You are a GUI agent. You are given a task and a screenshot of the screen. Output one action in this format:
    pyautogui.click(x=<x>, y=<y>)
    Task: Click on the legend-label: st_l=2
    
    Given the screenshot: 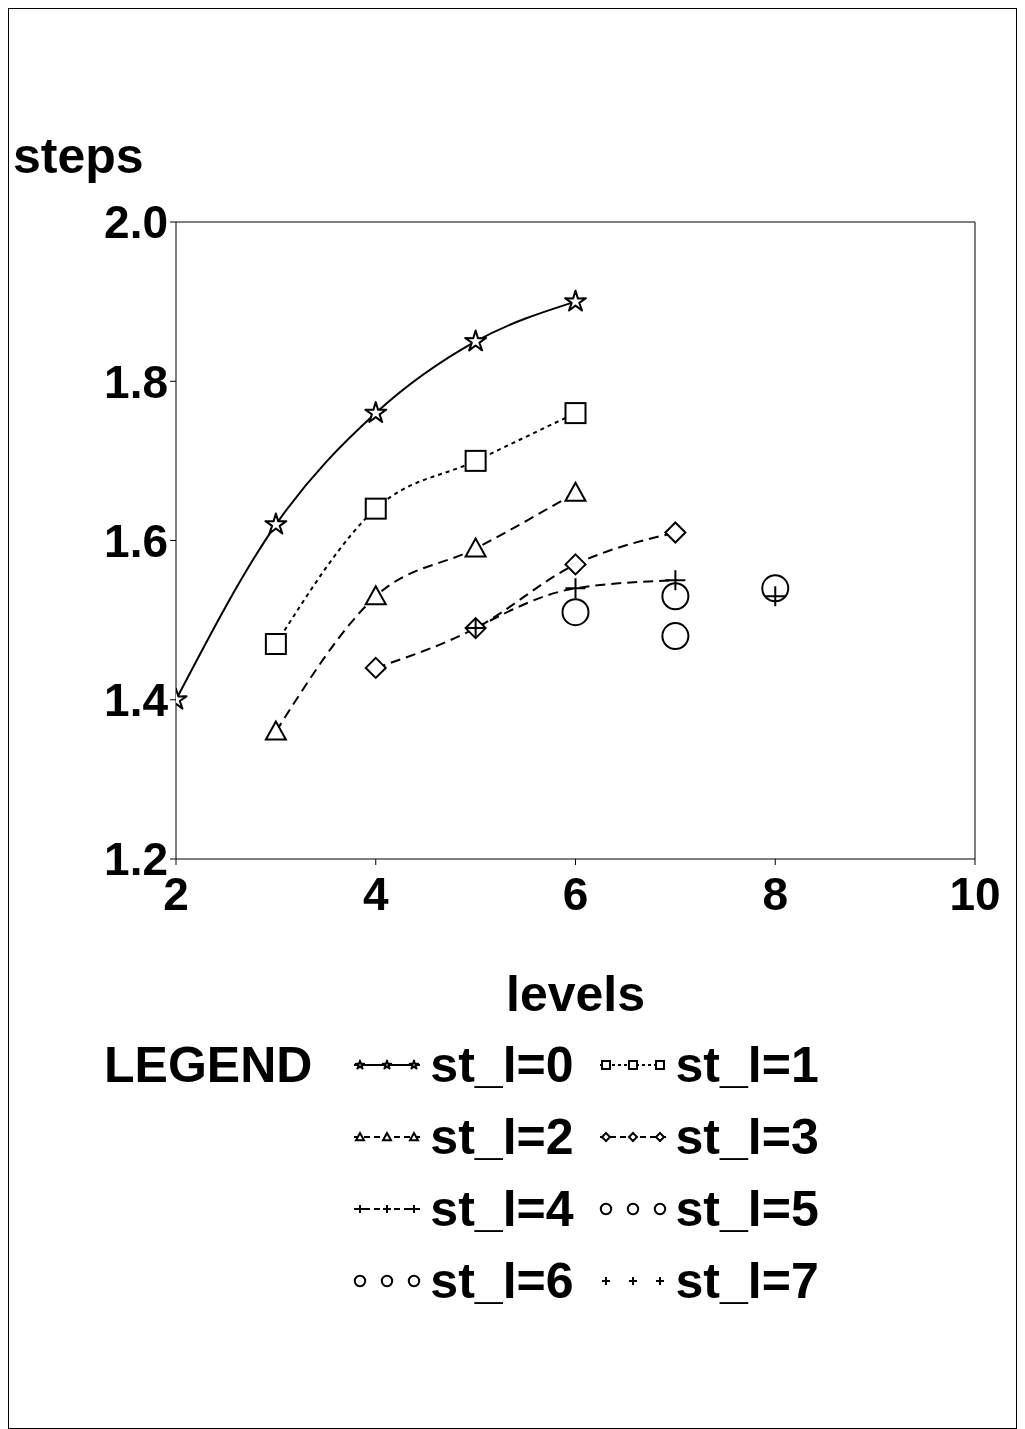 What is the action you would take?
    pyautogui.click(x=502, y=1137)
    